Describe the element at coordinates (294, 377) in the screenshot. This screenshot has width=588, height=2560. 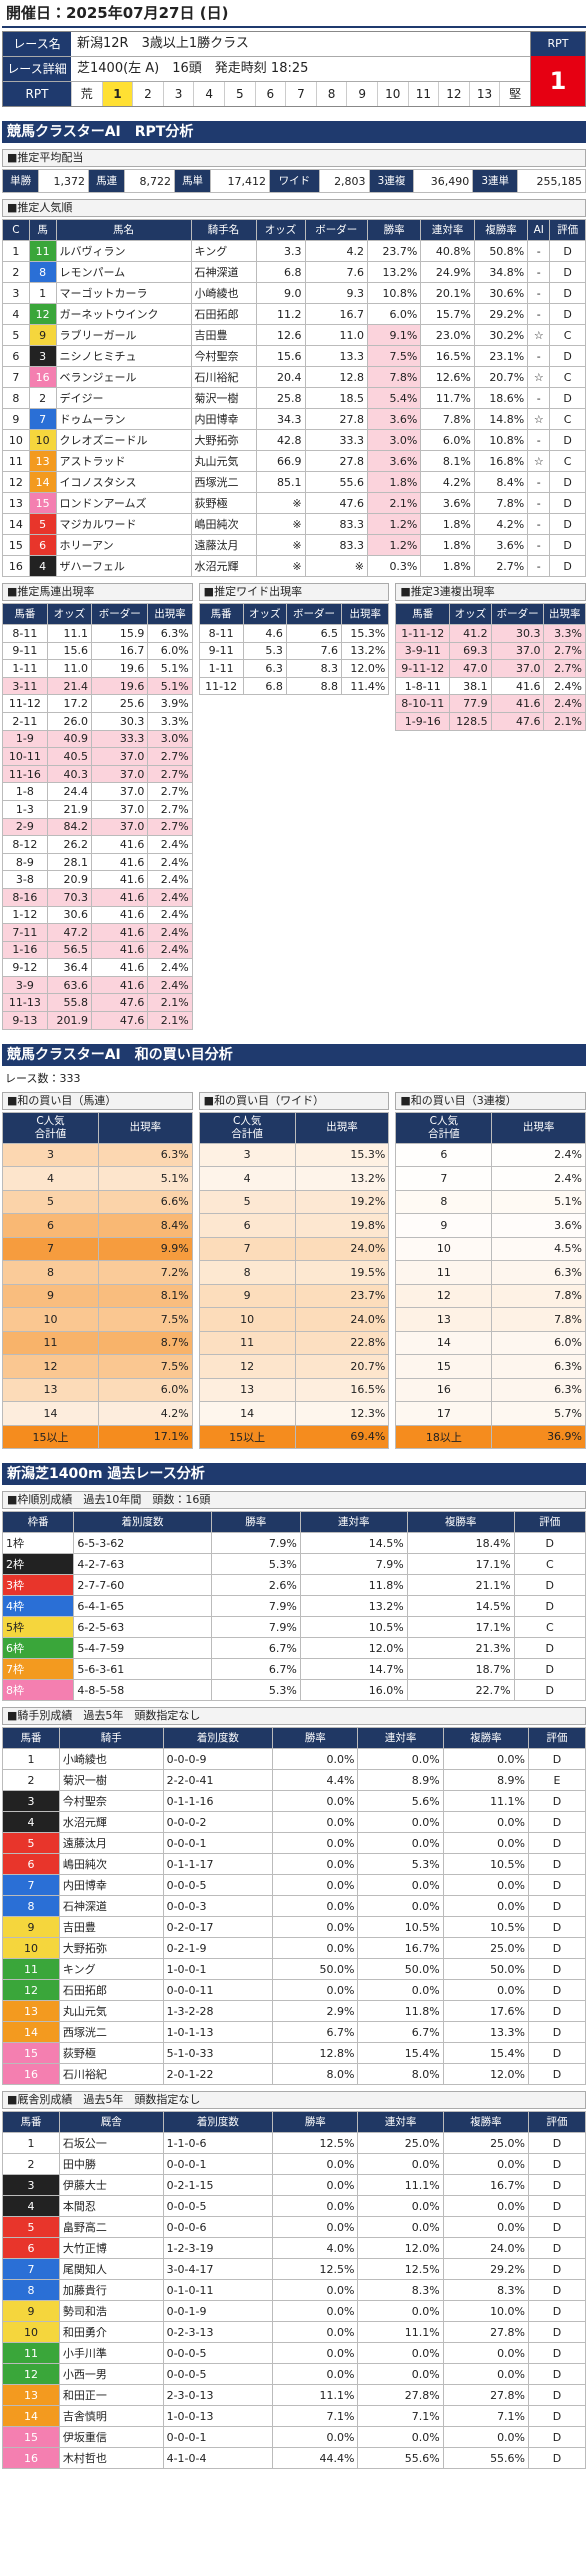
I see `table-row: 7 16 ベランジェール 石川裕紀 20.4 12.8 7.8% 12.6% 20.7% ☆ C` at that location.